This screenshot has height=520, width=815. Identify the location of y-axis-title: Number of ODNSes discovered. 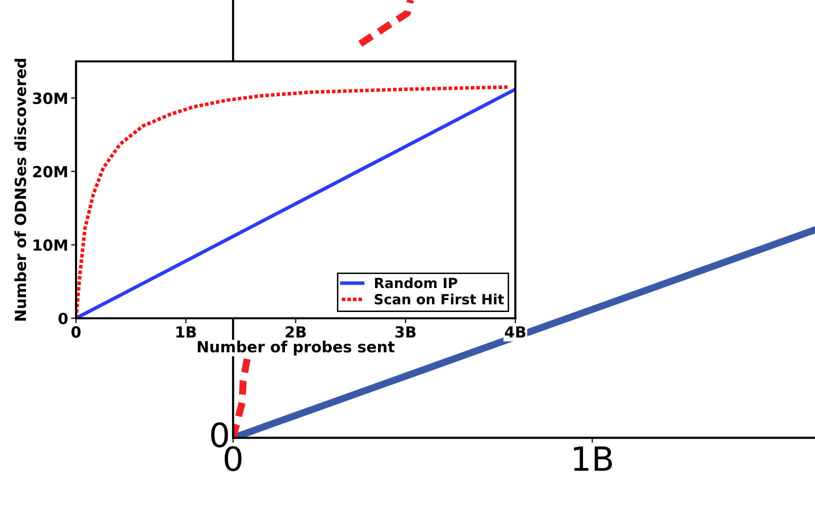
(20, 189).